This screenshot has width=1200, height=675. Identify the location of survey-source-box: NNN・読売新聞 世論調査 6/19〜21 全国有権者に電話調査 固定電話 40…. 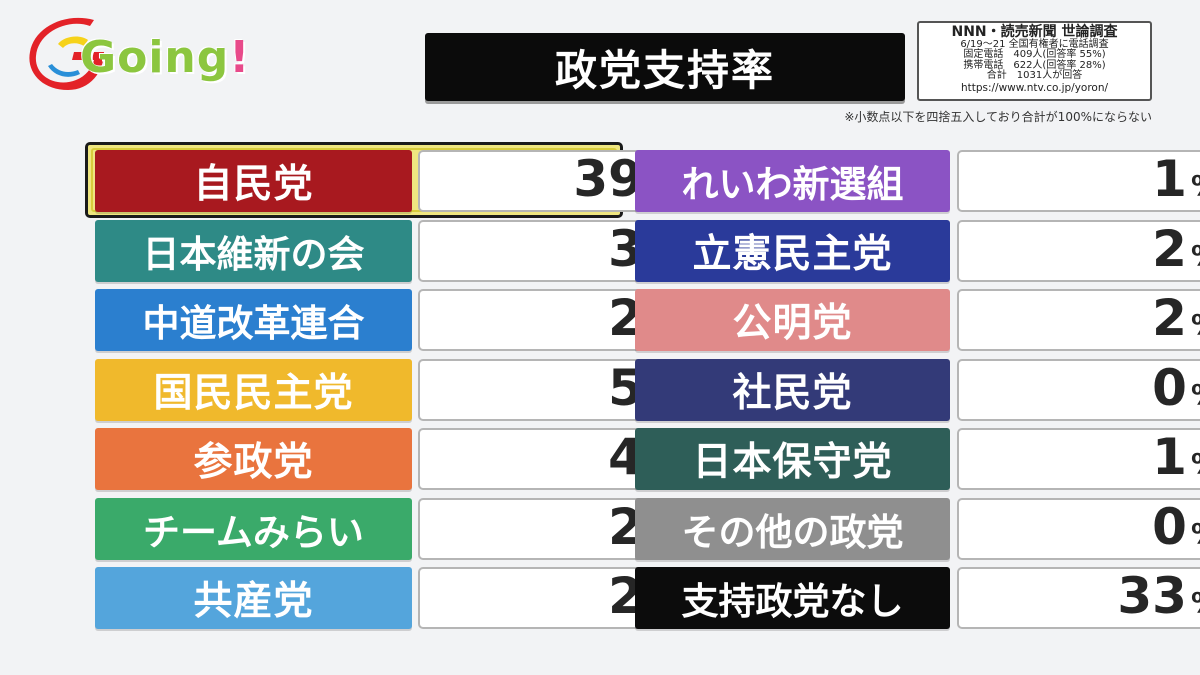
(1034, 61).